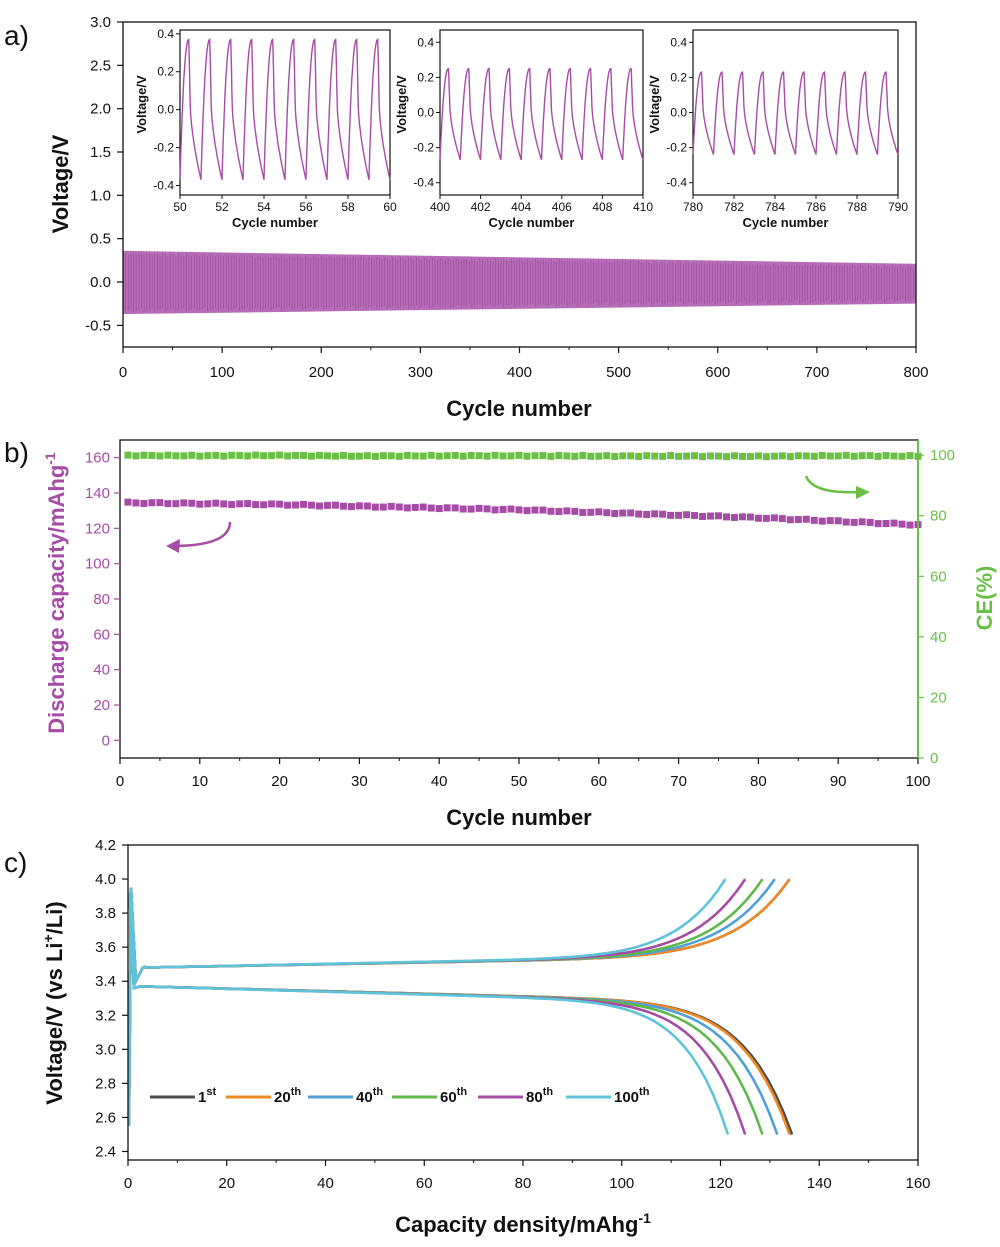  What do you see at coordinates (816, 372) in the screenshot?
I see `a-x-tick-label: 700` at bounding box center [816, 372].